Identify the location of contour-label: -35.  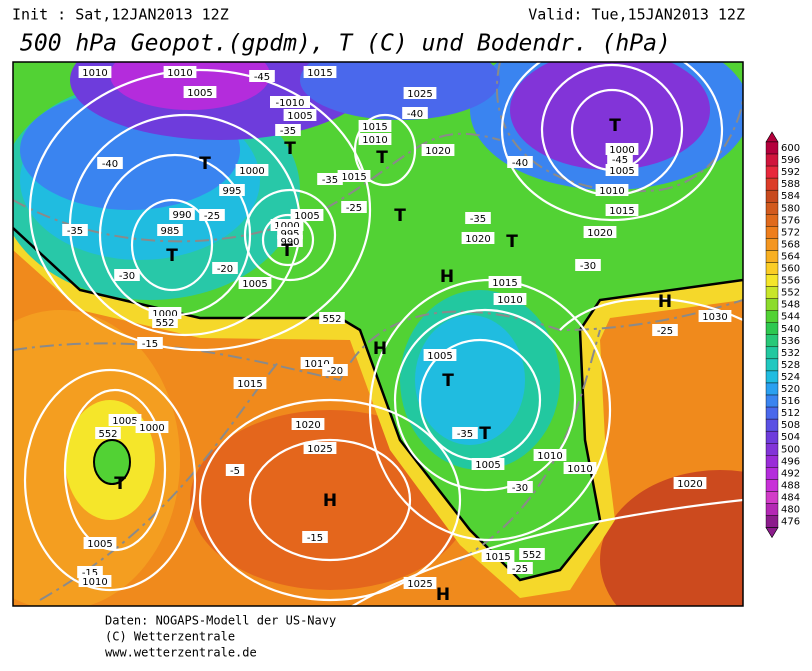
(465, 434).